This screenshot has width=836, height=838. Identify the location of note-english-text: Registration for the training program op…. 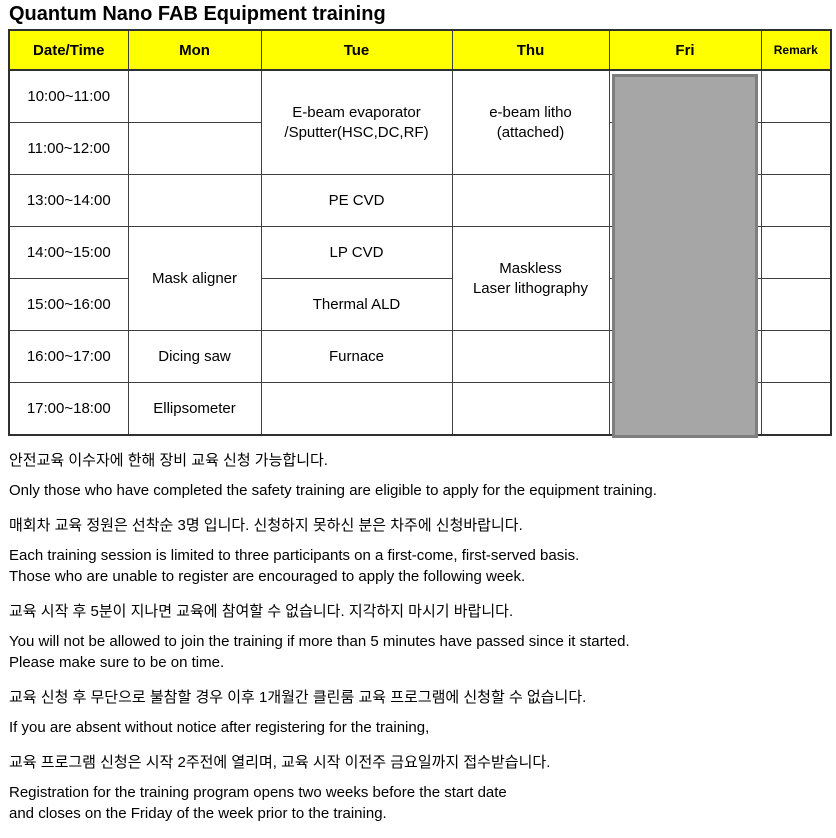
(258, 803).